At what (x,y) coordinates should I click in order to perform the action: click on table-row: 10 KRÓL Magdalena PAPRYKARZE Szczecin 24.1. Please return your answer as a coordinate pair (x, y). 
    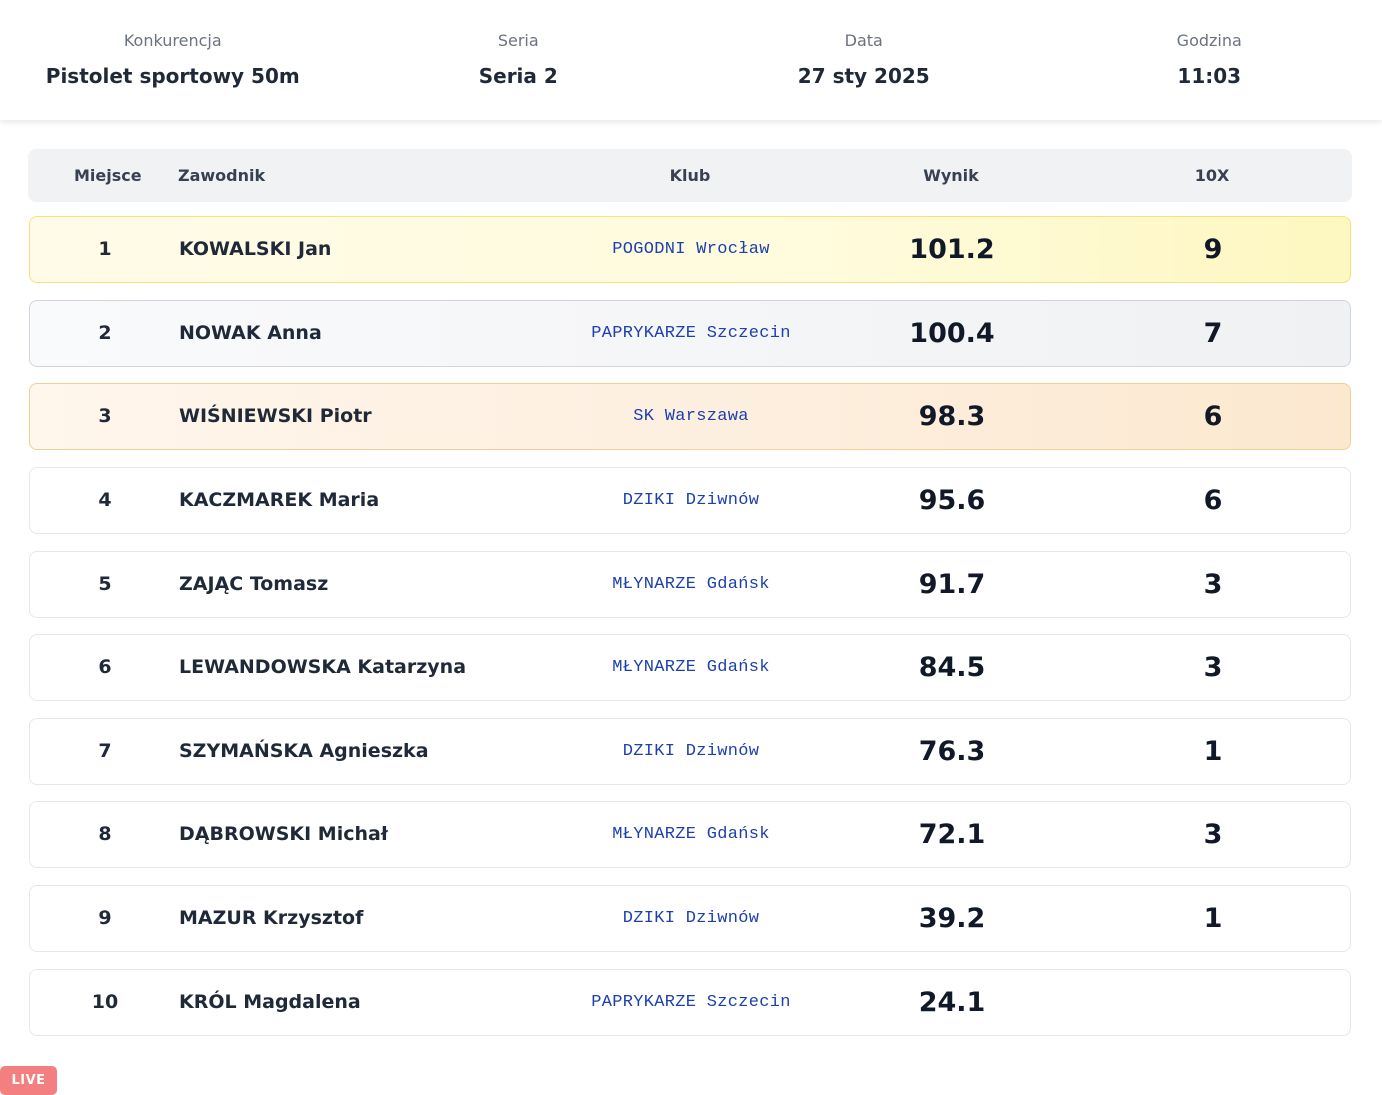
    Looking at the image, I should click on (690, 1002).